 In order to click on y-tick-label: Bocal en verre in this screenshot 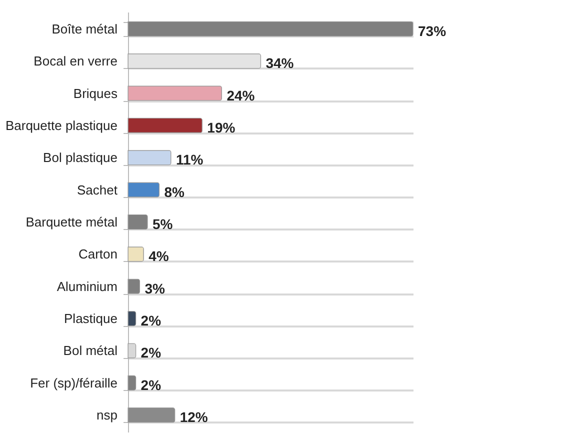, I will do `click(76, 61)`.